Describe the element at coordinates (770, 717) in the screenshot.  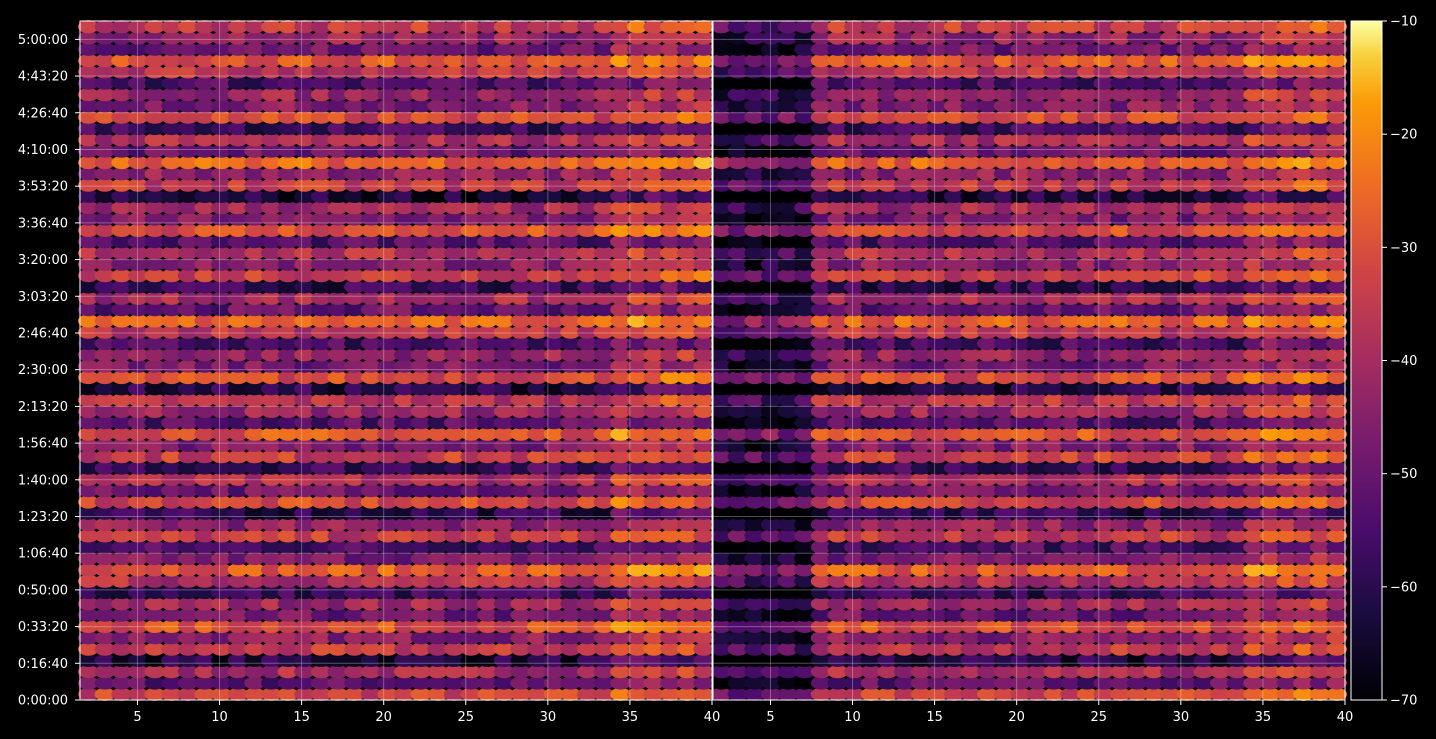
I see `x-tick-label: 5` at that location.